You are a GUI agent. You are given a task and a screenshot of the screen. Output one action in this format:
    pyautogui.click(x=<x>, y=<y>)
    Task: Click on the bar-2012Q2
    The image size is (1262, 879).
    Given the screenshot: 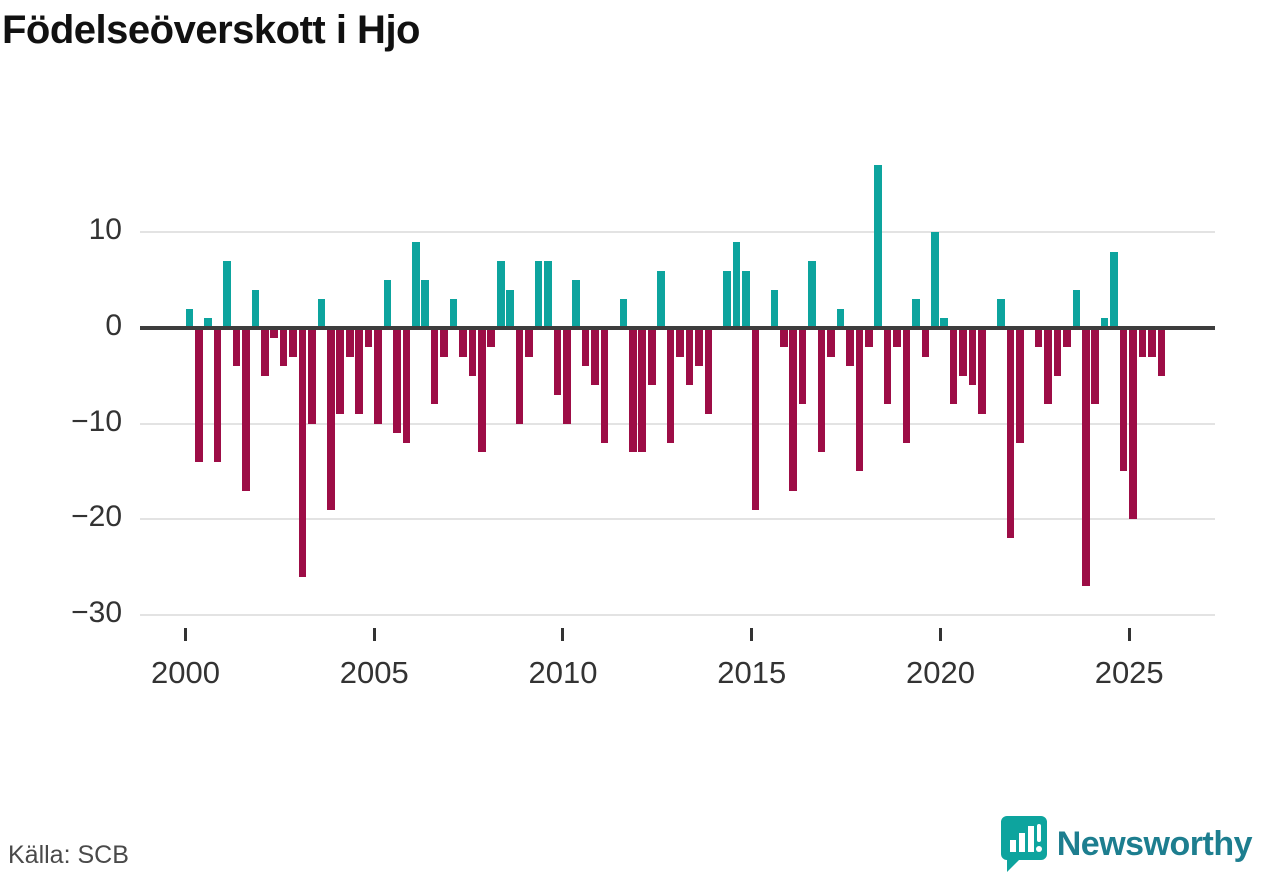 What is the action you would take?
    pyautogui.click(x=651, y=357)
    